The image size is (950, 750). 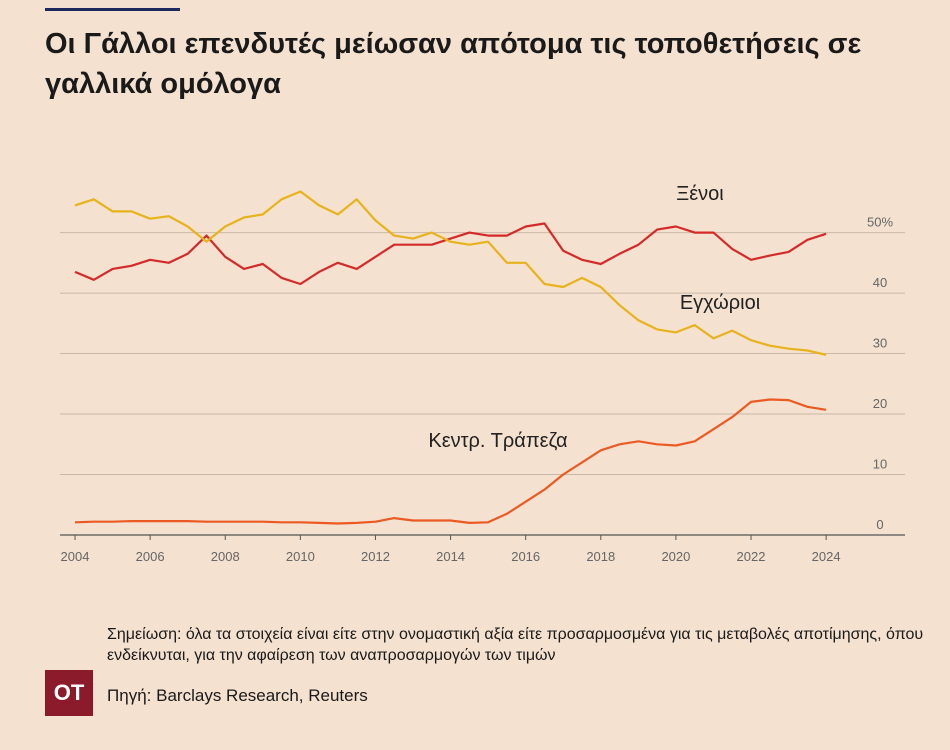 What do you see at coordinates (879, 524) in the screenshot?
I see `y-tick-label: 0` at bounding box center [879, 524].